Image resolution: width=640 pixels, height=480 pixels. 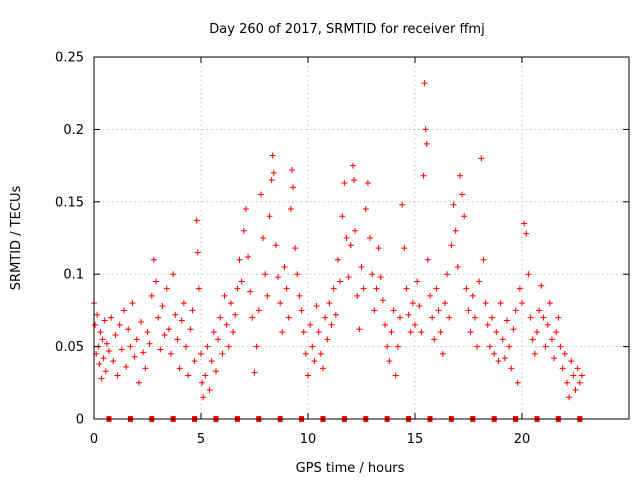 I want to click on y-tick-label: 0.15, so click(x=69, y=202).